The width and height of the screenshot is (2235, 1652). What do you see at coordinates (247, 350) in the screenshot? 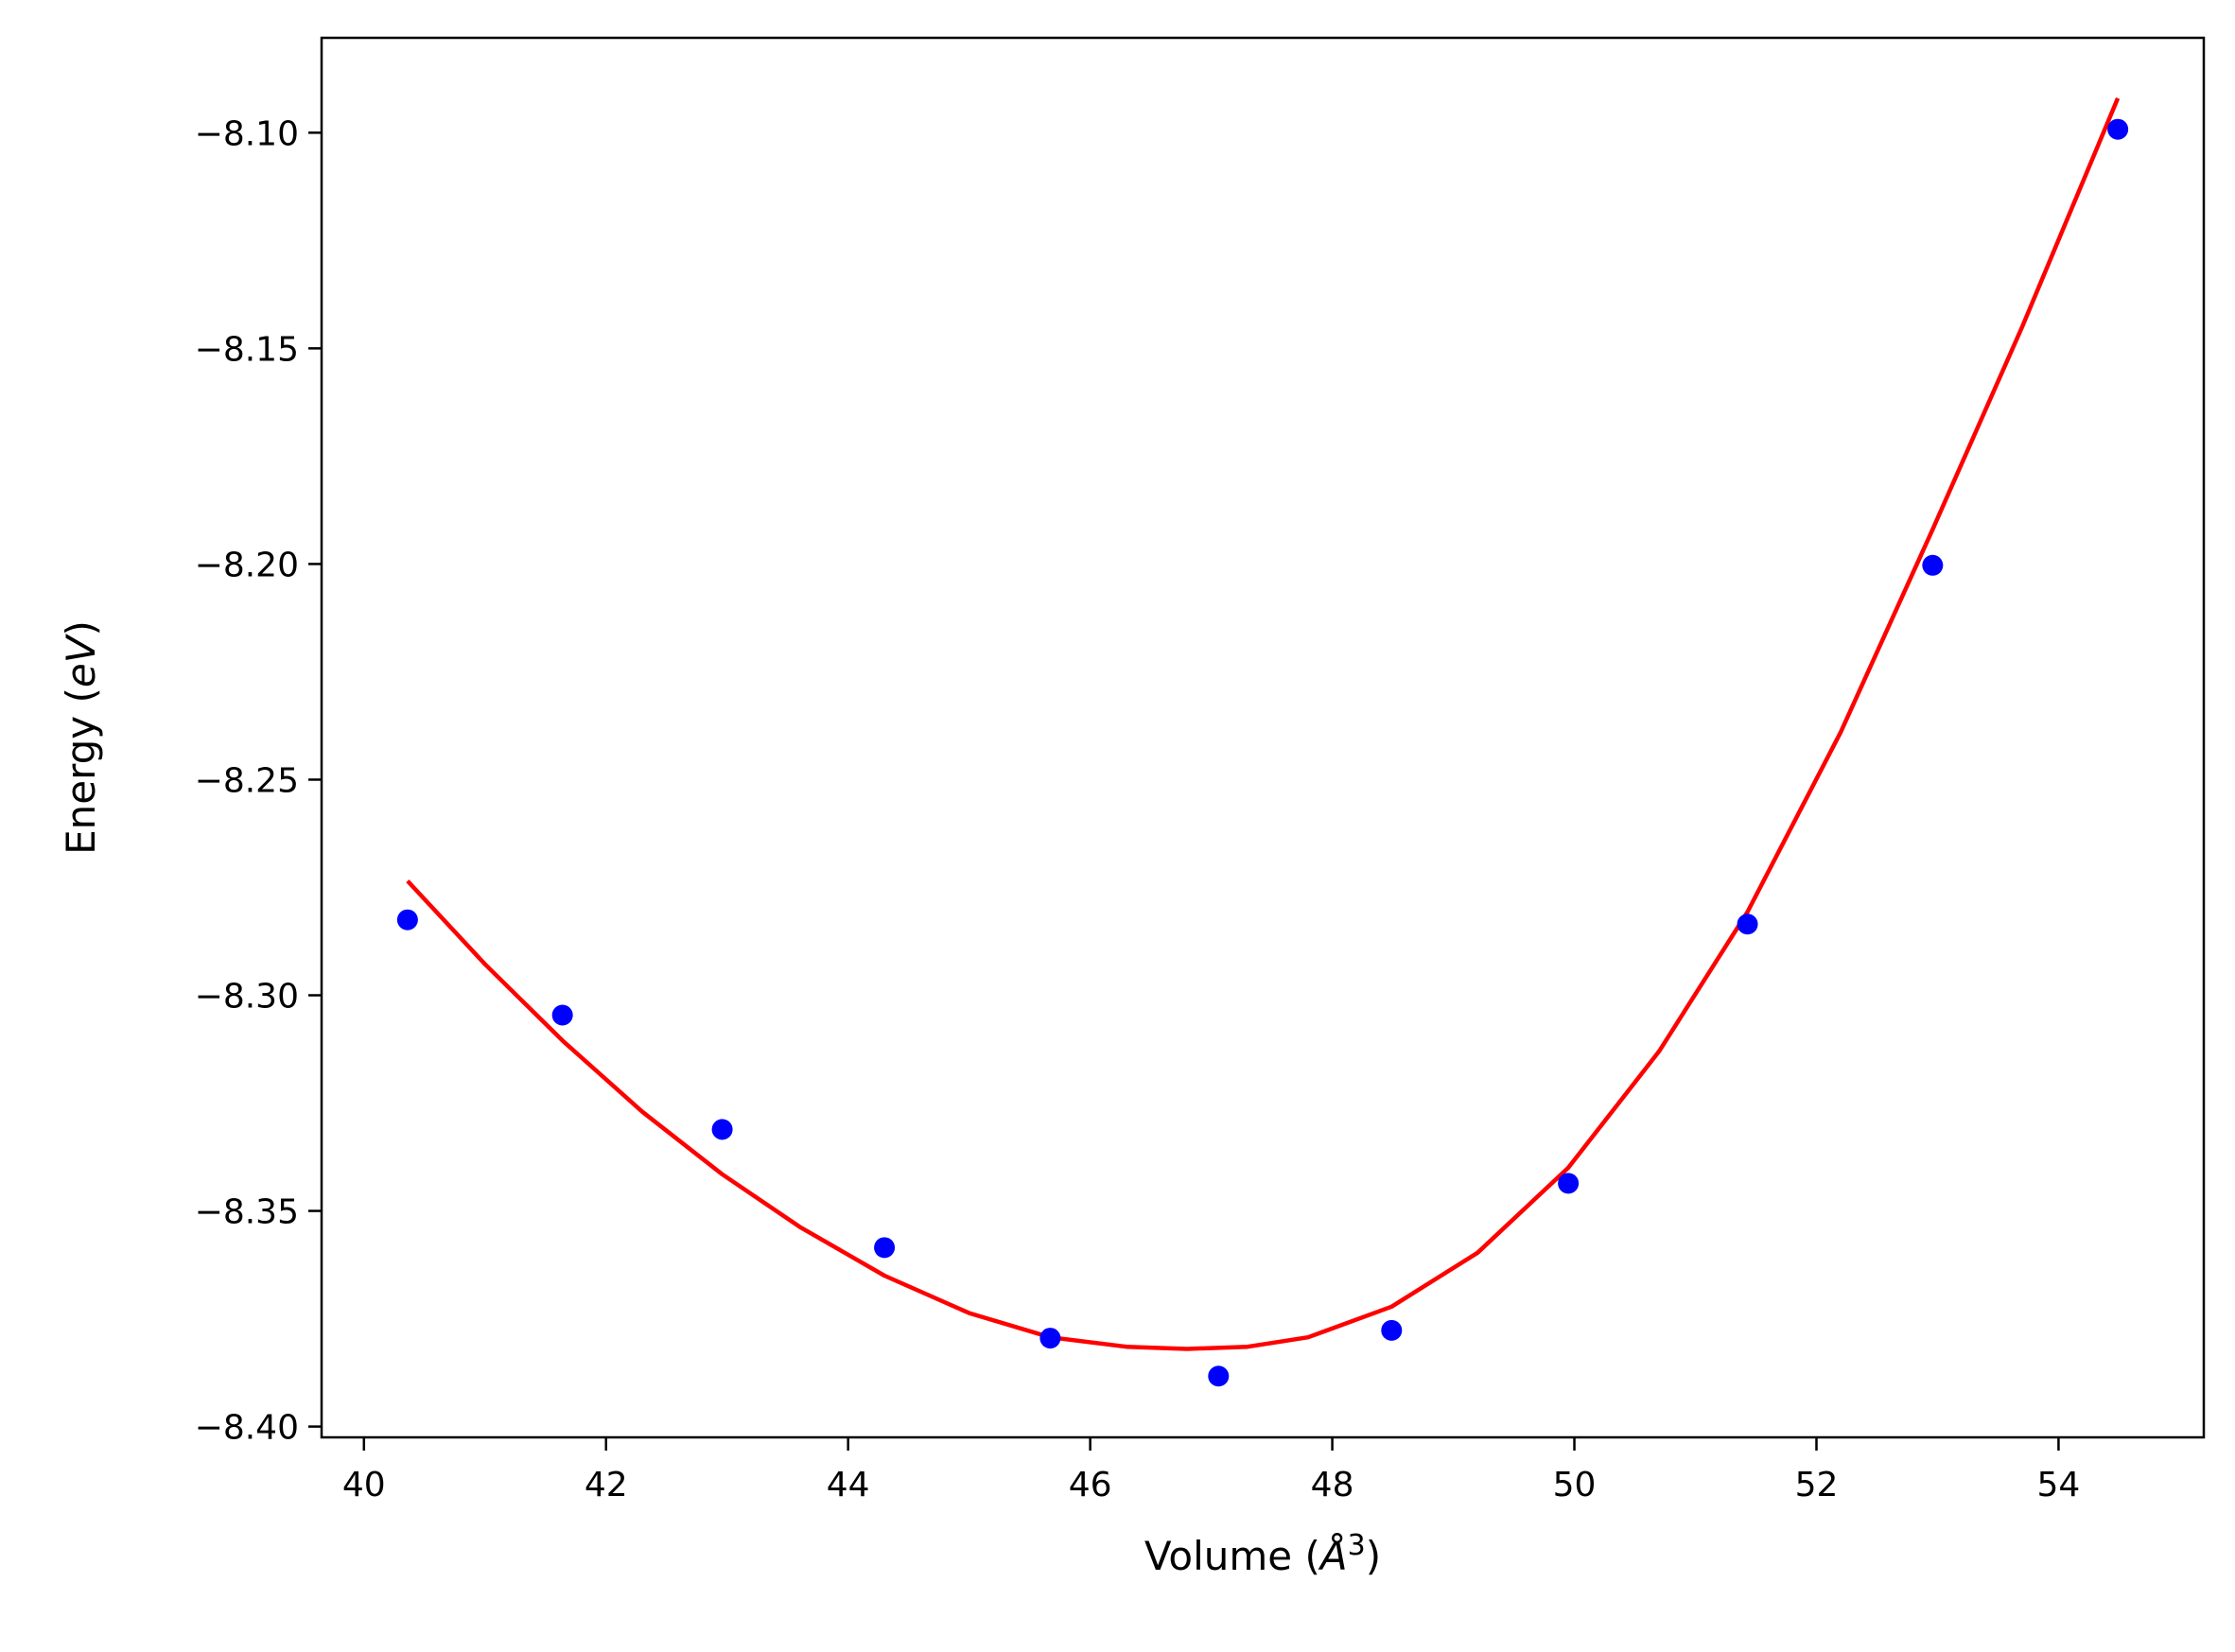
I see `y-tick-label: −8.15` at bounding box center [247, 350].